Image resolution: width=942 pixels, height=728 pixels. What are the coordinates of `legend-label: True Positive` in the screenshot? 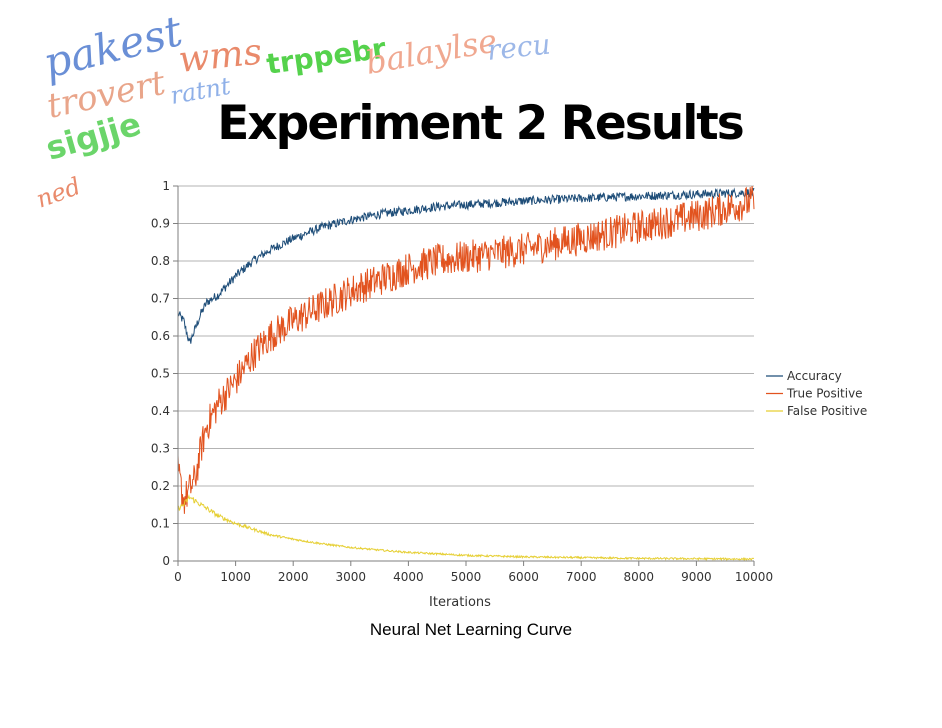 It's located at (824, 394).